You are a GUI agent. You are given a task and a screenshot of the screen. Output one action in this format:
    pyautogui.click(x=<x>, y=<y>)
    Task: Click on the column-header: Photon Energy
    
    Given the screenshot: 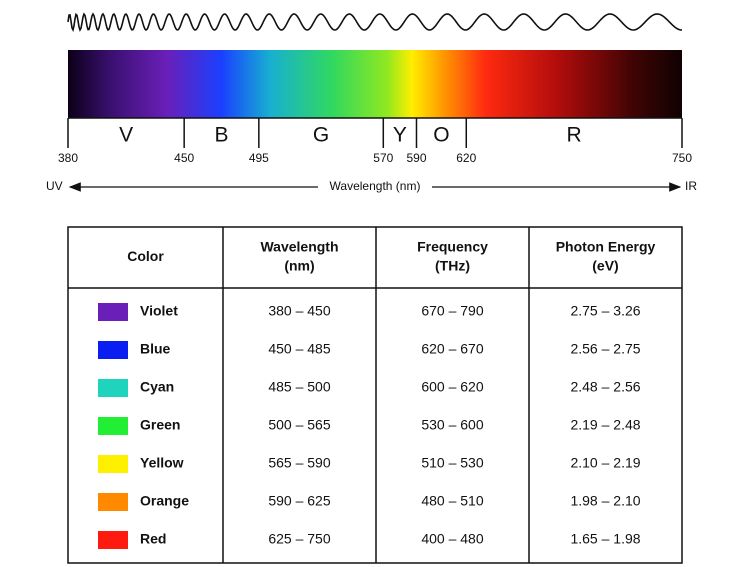 What is the action you would take?
    pyautogui.click(x=606, y=247)
    